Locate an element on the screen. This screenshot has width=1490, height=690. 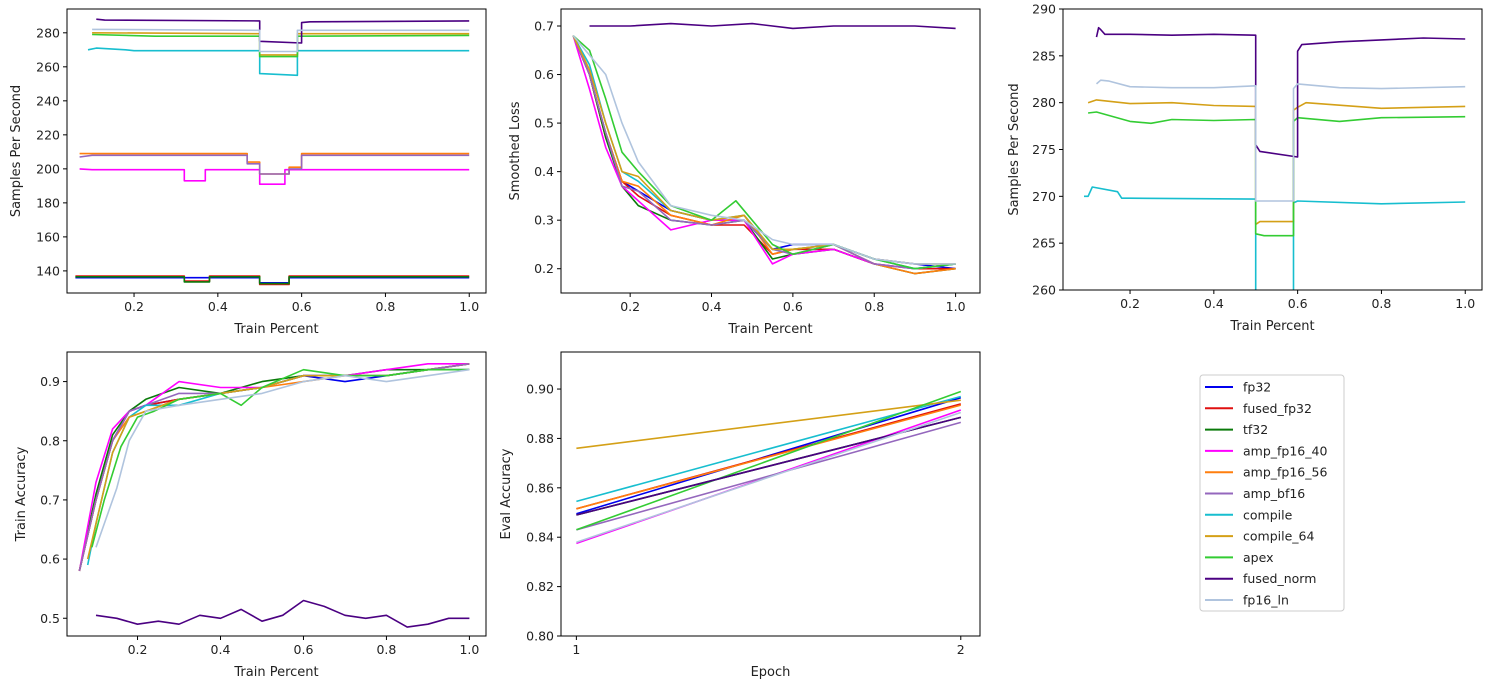
legend-label: fp16_ln is located at coordinates (1266, 600).